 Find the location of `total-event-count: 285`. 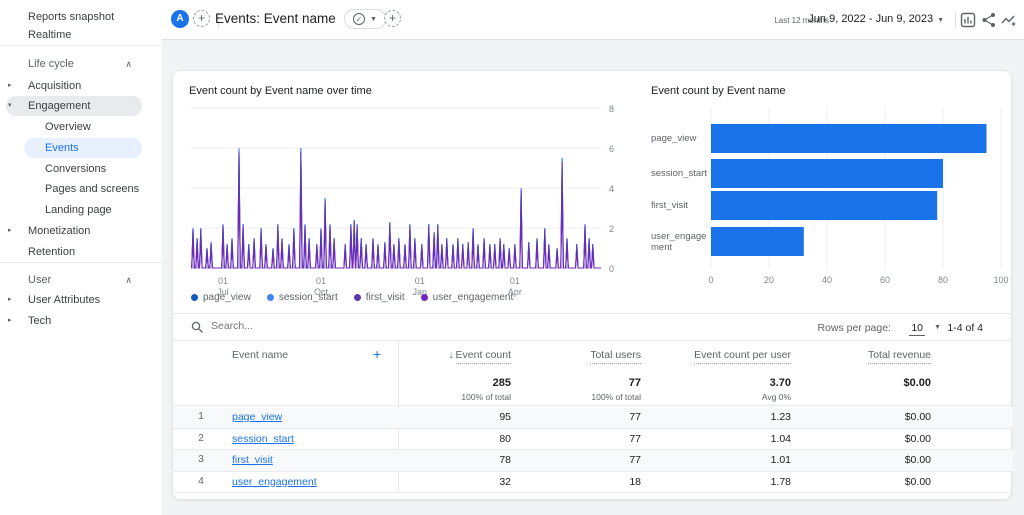

total-event-count: 285 is located at coordinates (501, 383).